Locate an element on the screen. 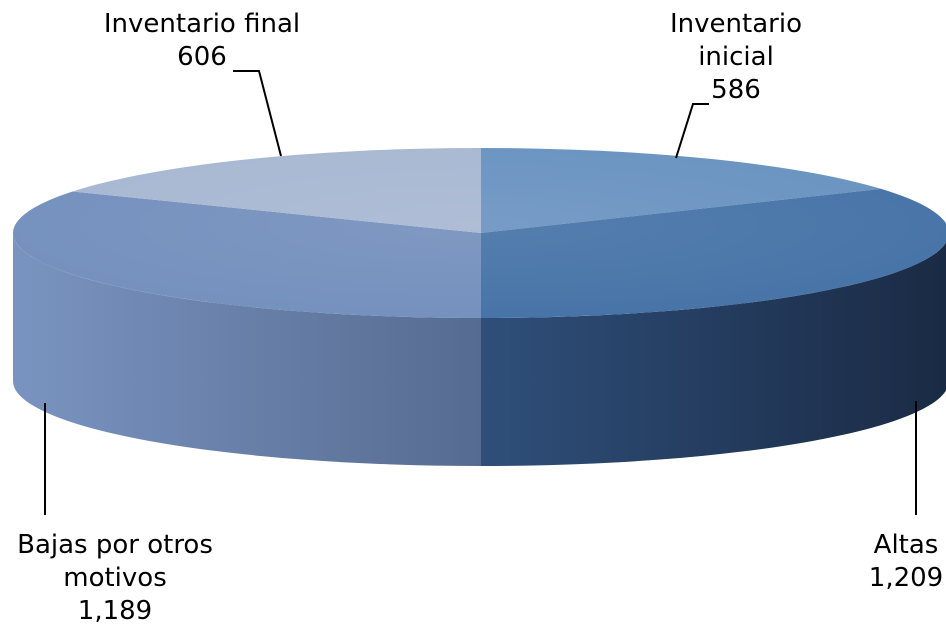  data-label-category: Bajas por otros is located at coordinates (115, 545).